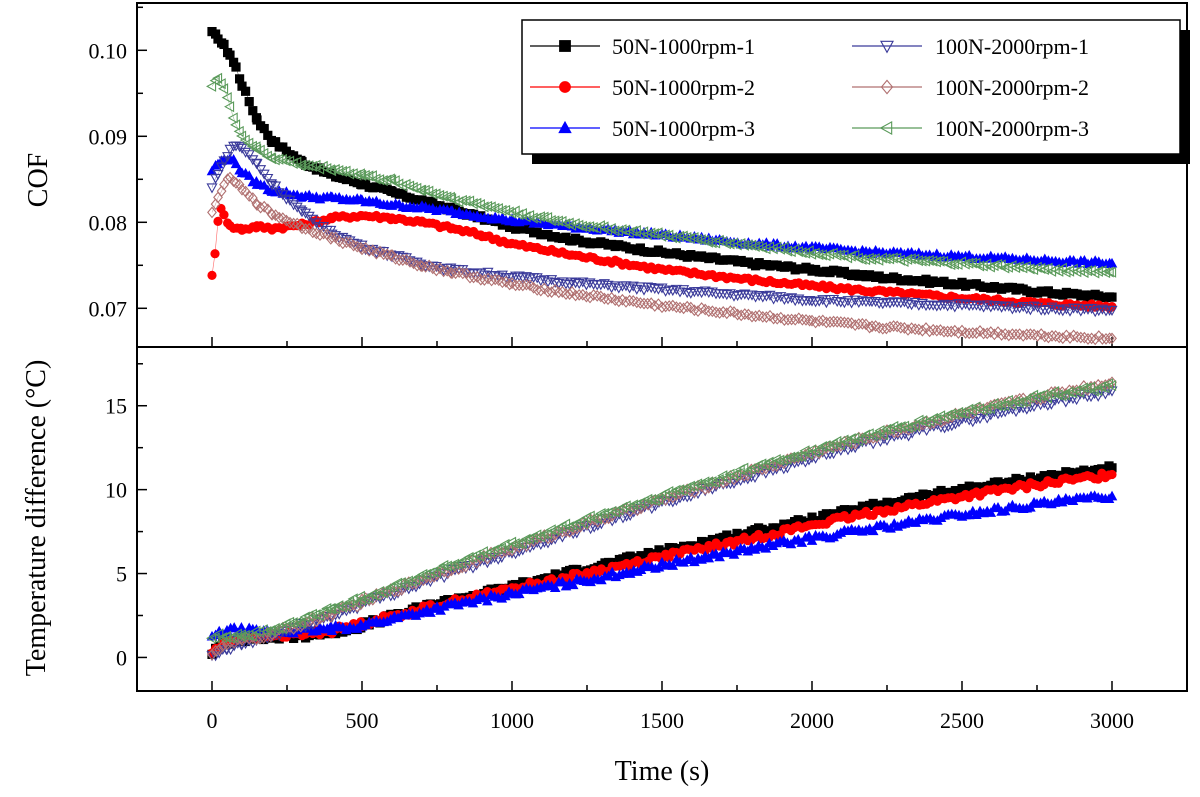 This screenshot has width=1200, height=797. I want to click on xtick-label: 3000, so click(1112, 720).